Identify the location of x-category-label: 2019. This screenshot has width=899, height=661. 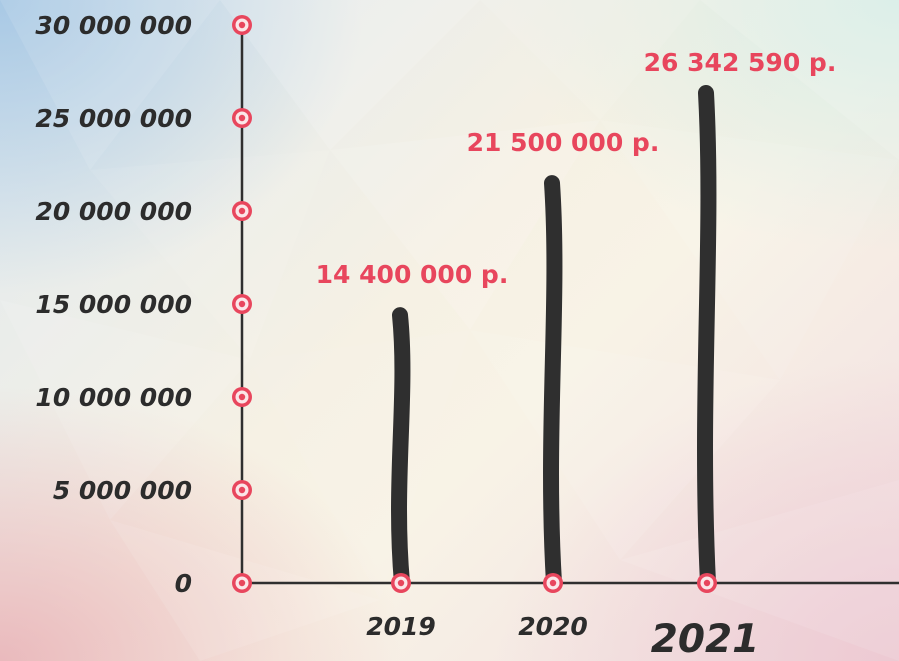
(401, 626).